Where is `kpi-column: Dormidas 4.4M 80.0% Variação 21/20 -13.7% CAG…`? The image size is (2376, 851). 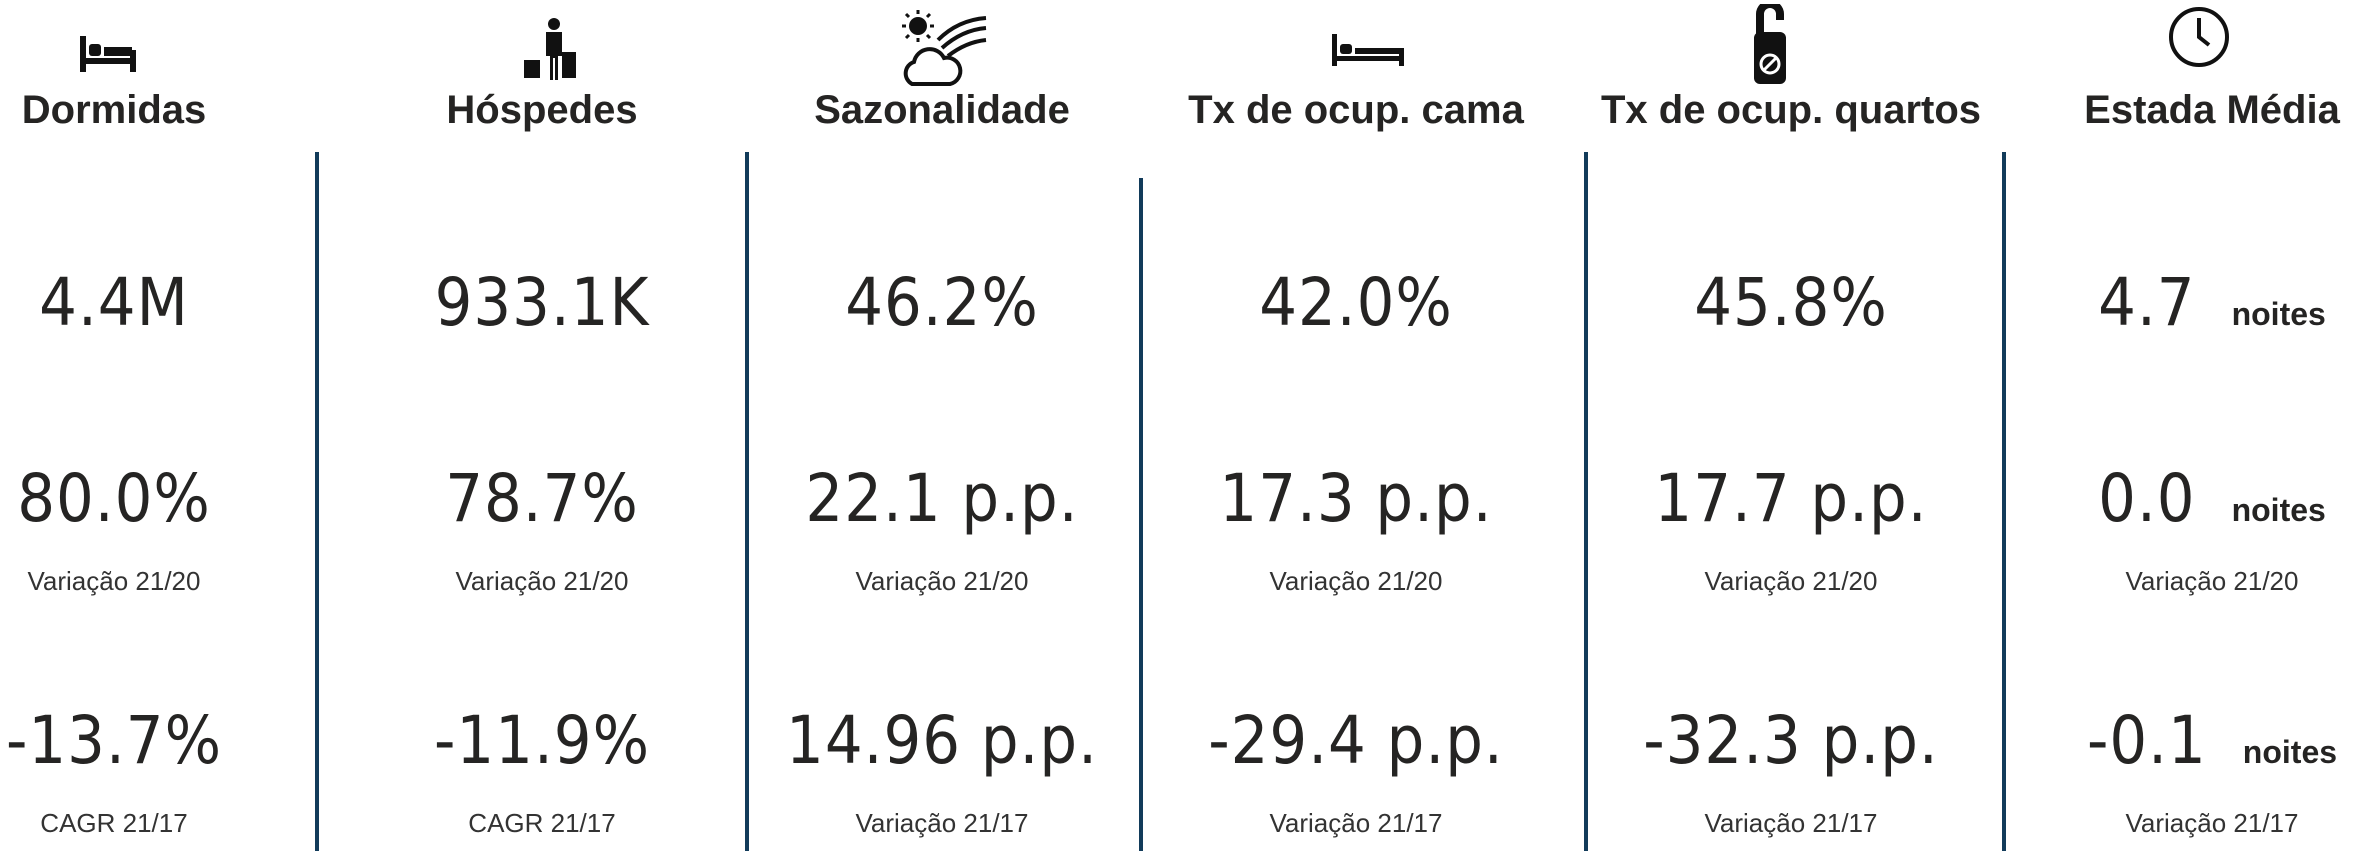
kpi-column: Dormidas 4.4M 80.0% Variação 21/20 -13.7% CAG… is located at coordinates (162, 425).